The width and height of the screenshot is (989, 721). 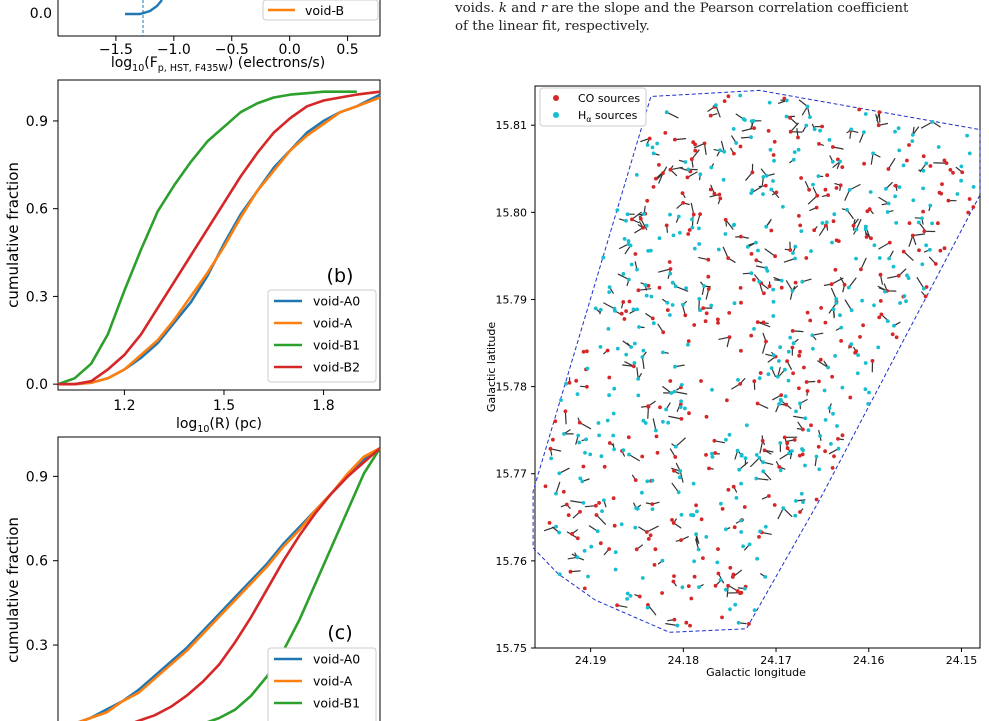 What do you see at coordinates (224, 402) in the screenshot?
I see `panel-b-xticks: 1.2 1.5 1.8` at bounding box center [224, 402].